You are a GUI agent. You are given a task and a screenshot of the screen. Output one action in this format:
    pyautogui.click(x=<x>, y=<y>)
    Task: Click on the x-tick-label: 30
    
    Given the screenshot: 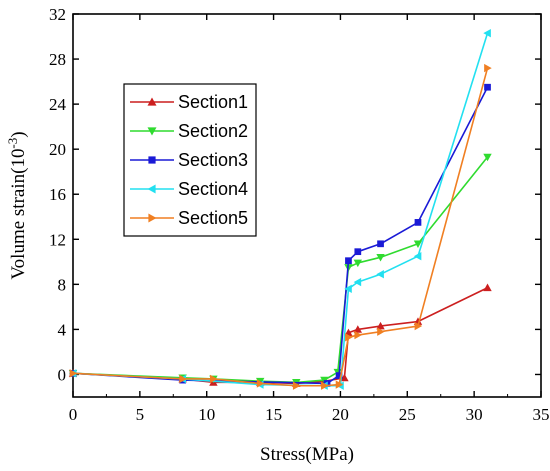 What is the action you would take?
    pyautogui.click(x=474, y=414)
    